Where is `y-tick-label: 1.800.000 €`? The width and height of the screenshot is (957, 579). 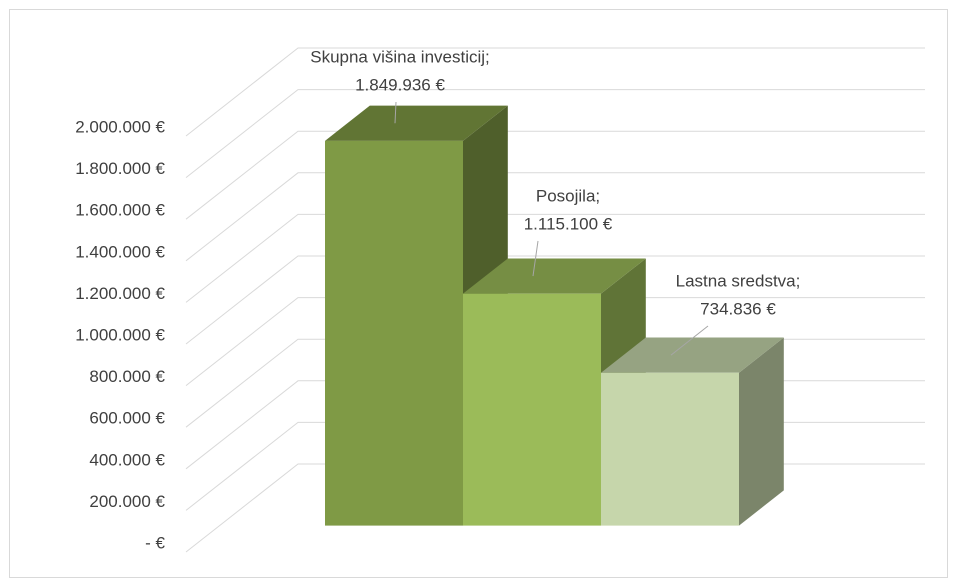
y-tick-label: 1.800.000 € is located at coordinates (120, 168).